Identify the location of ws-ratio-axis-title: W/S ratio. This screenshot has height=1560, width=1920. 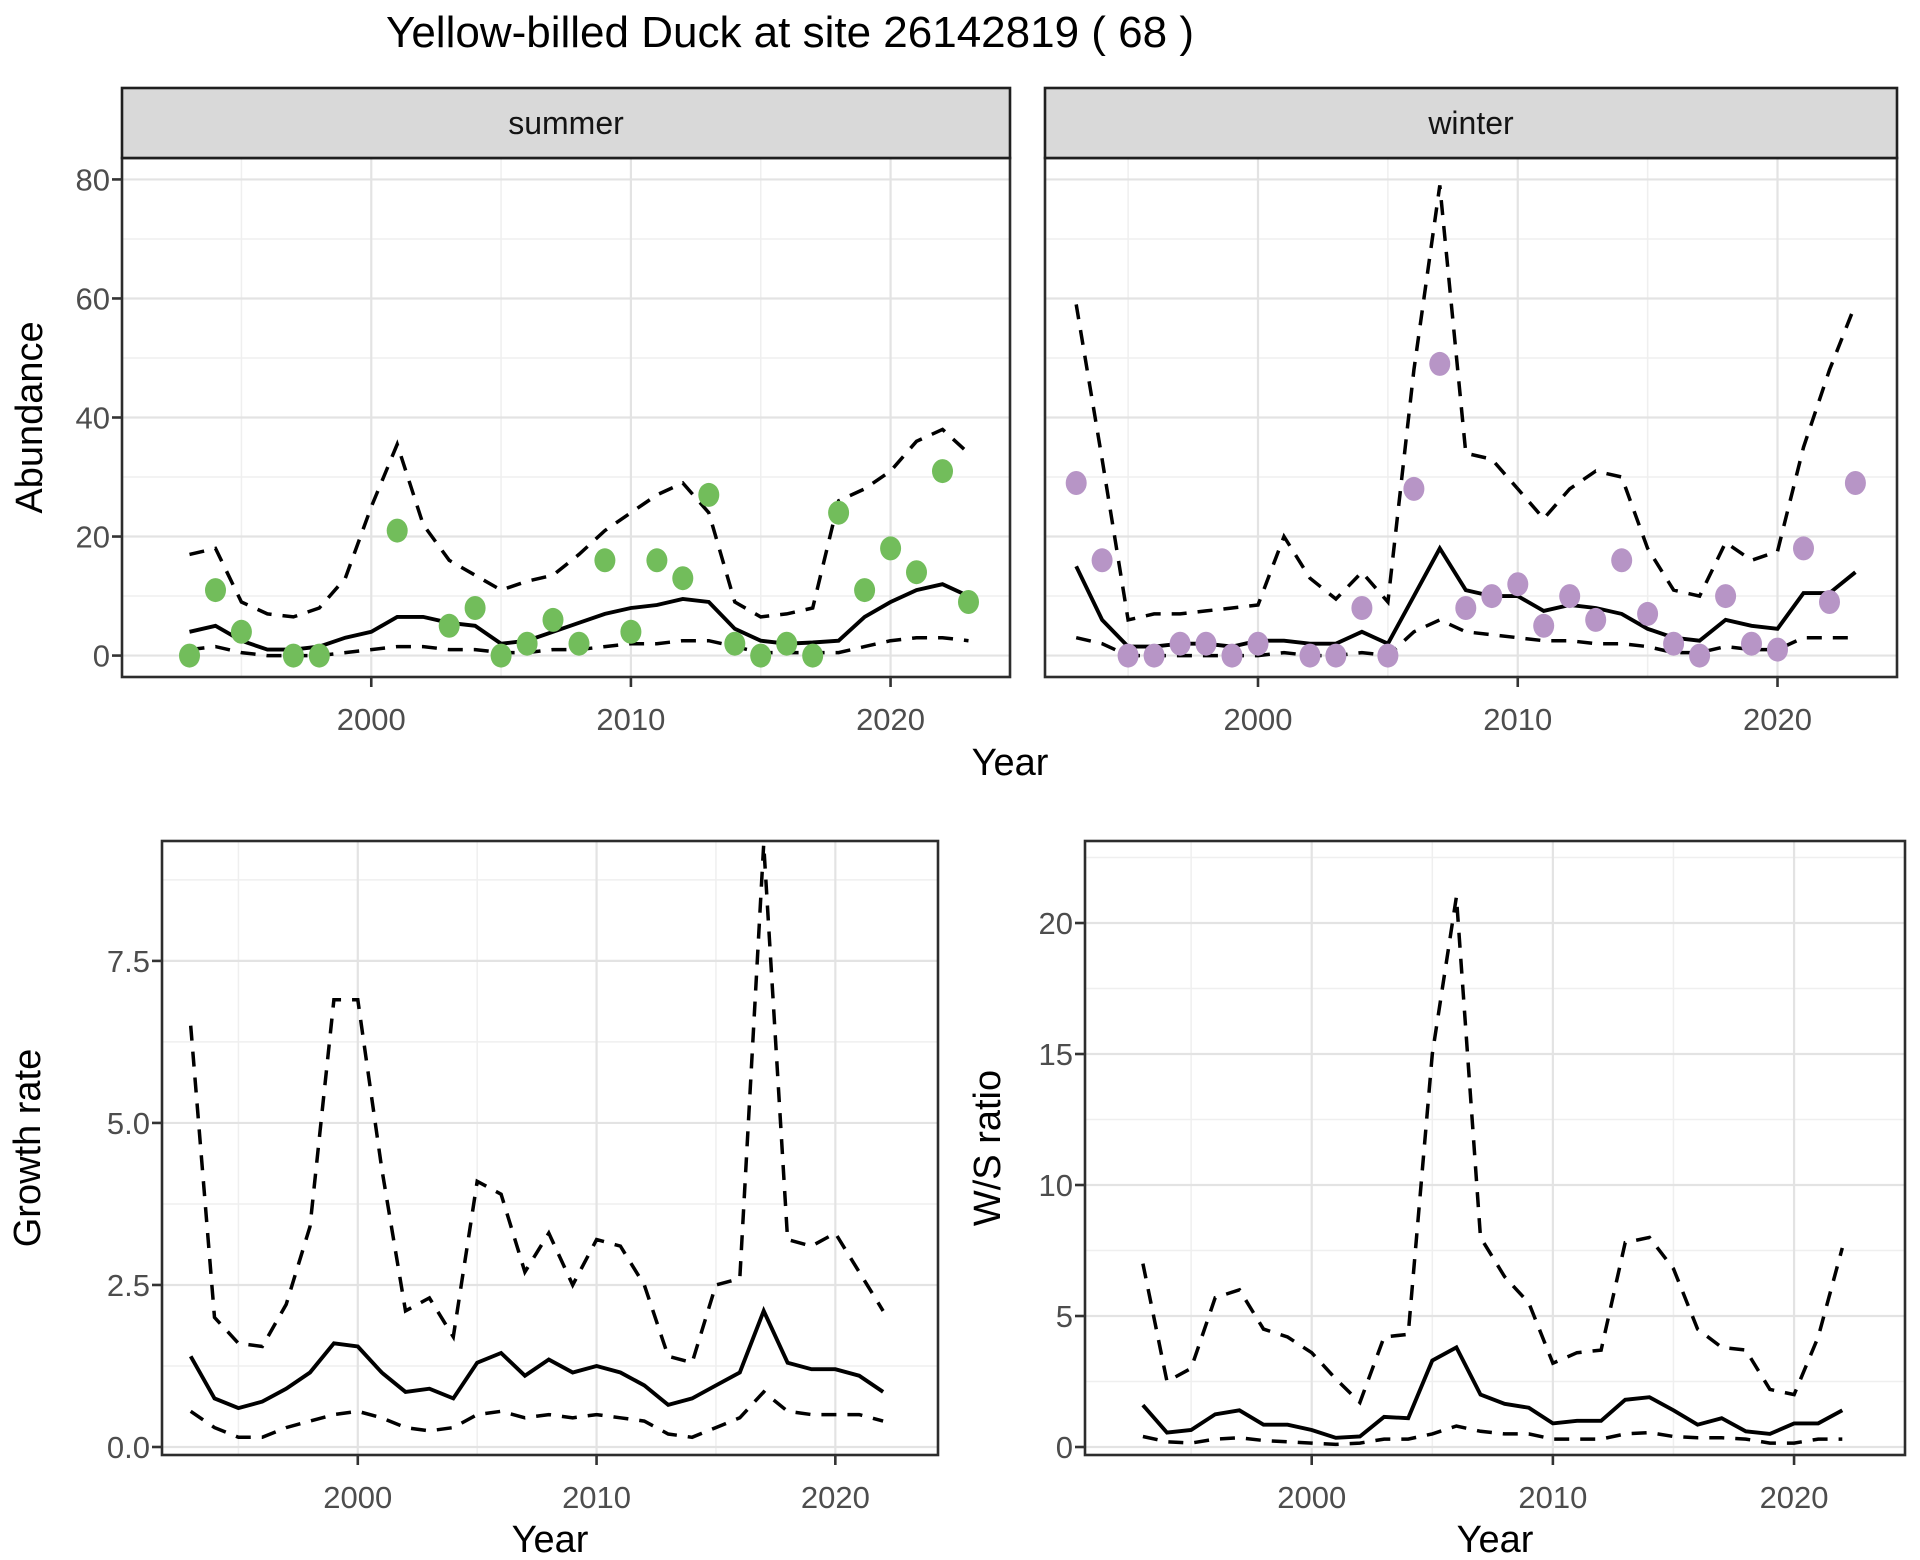
(988, 1148).